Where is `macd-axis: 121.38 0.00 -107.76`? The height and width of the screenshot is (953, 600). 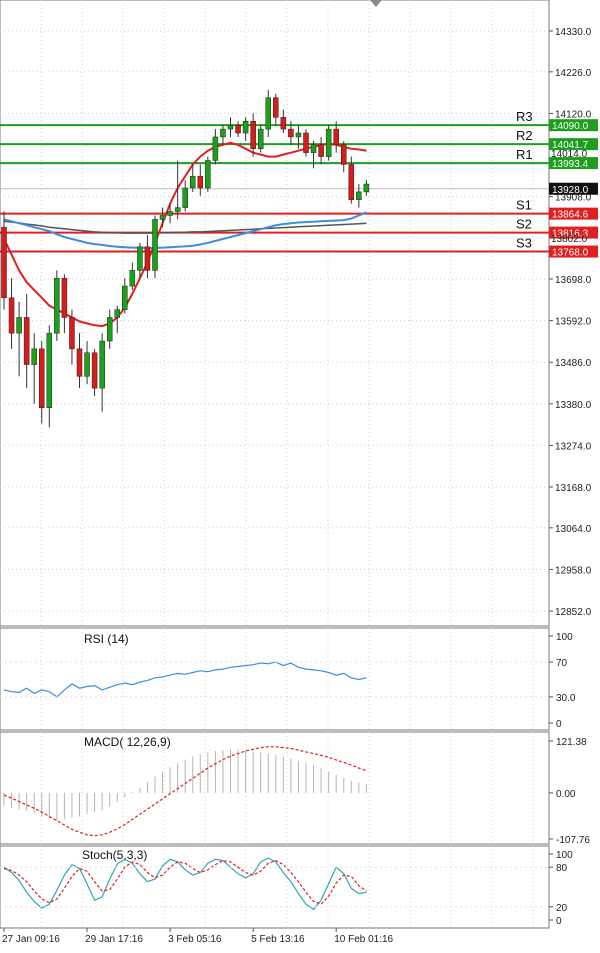 macd-axis: 121.38 0.00 -107.76 is located at coordinates (569, 791).